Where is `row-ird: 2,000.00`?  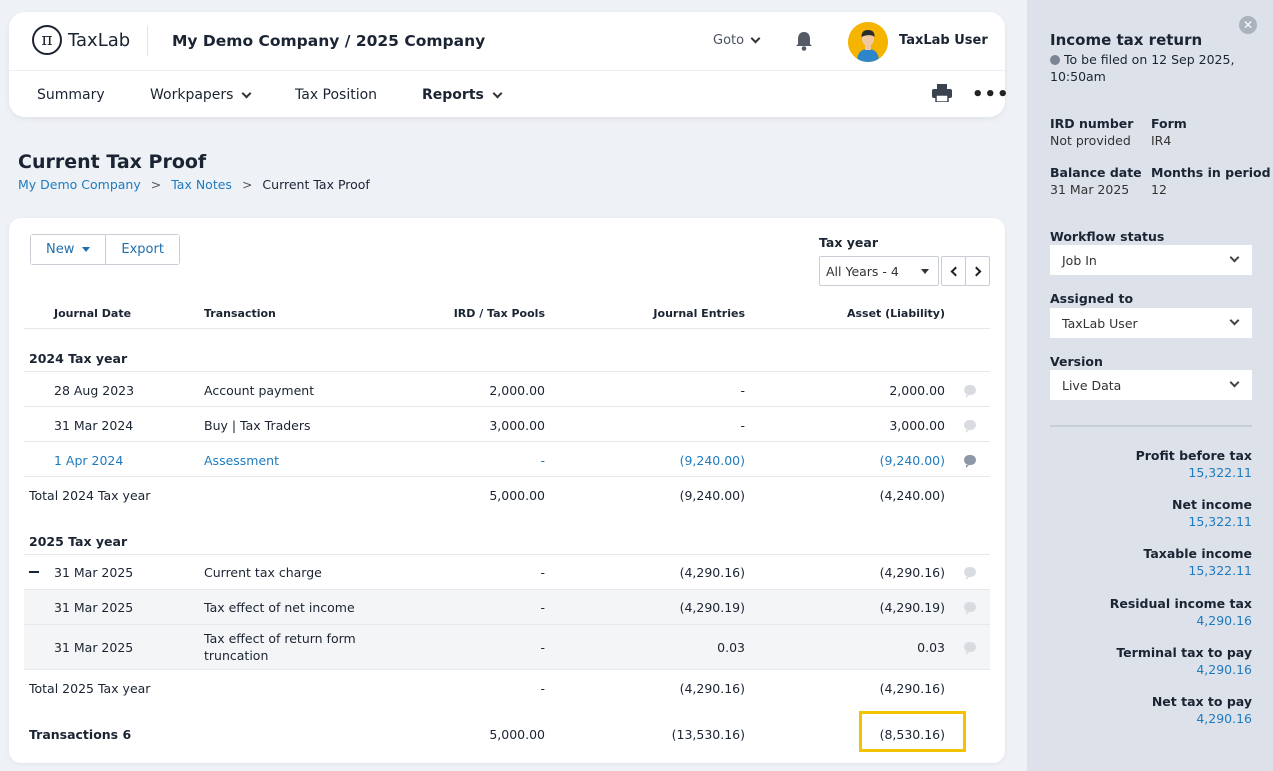 row-ird: 2,000.00 is located at coordinates (517, 390).